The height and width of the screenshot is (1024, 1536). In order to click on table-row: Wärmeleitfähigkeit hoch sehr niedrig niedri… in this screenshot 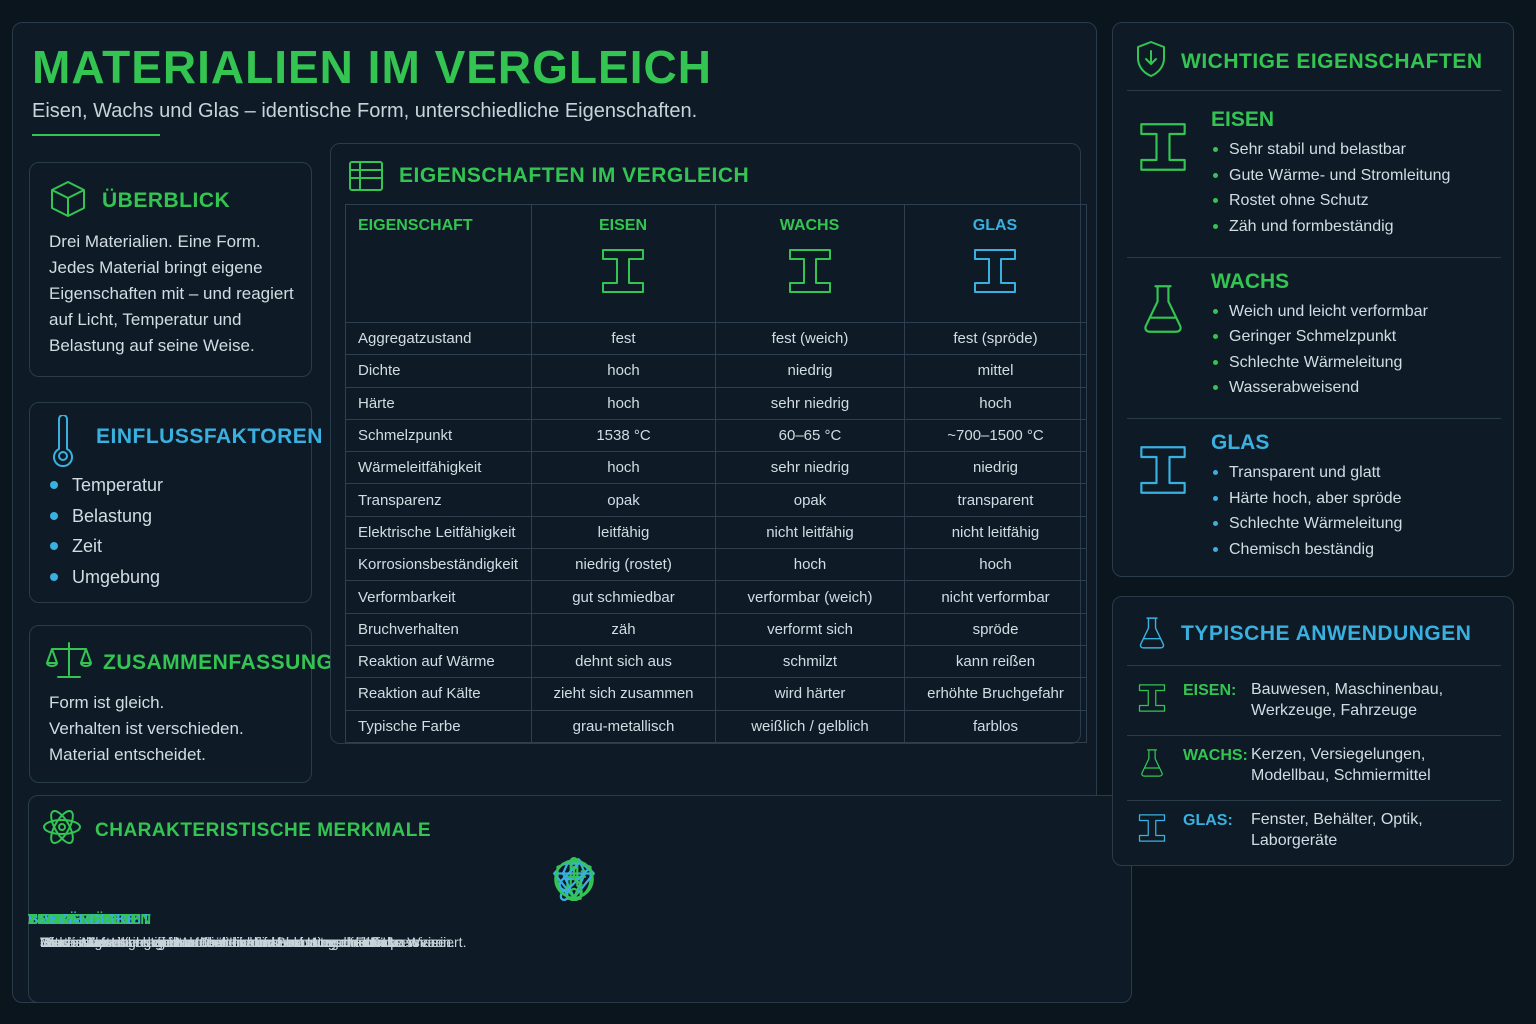, I will do `click(716, 468)`.